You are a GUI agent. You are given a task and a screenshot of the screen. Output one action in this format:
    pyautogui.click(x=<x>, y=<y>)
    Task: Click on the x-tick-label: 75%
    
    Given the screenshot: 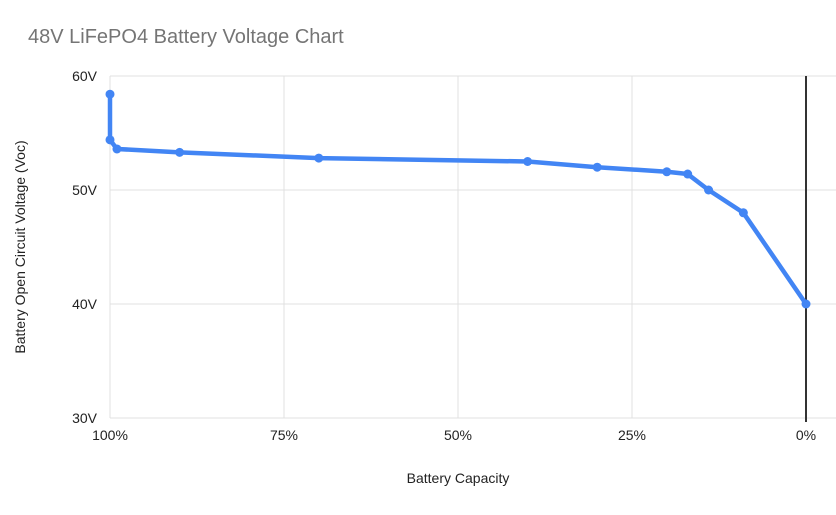 What is the action you would take?
    pyautogui.click(x=284, y=435)
    